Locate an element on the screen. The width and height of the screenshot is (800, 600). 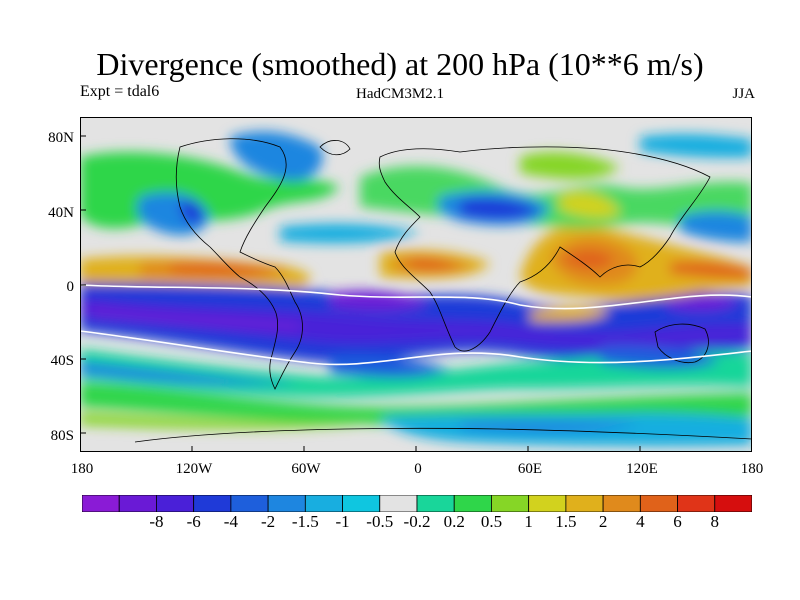
colorbar-label: 0.5 is located at coordinates (491, 521).